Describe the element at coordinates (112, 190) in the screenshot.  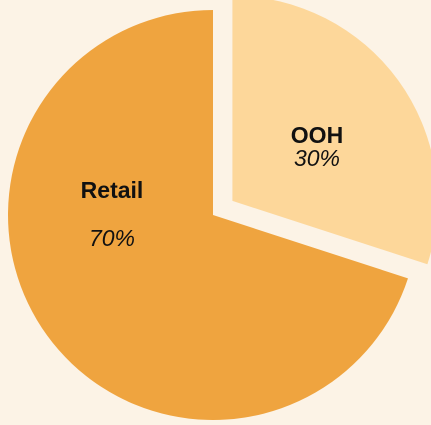
I see `slice-category-label: Retail` at that location.